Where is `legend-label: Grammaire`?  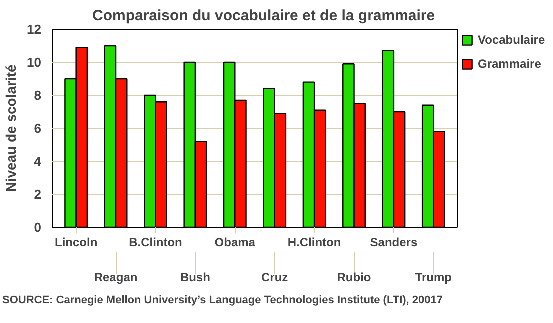 legend-label: Grammaire is located at coordinates (510, 64).